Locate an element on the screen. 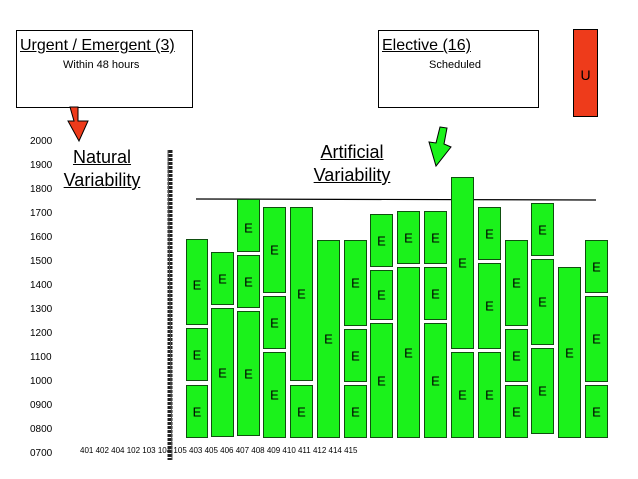  urgent-unit-label: U is located at coordinates (585, 75).